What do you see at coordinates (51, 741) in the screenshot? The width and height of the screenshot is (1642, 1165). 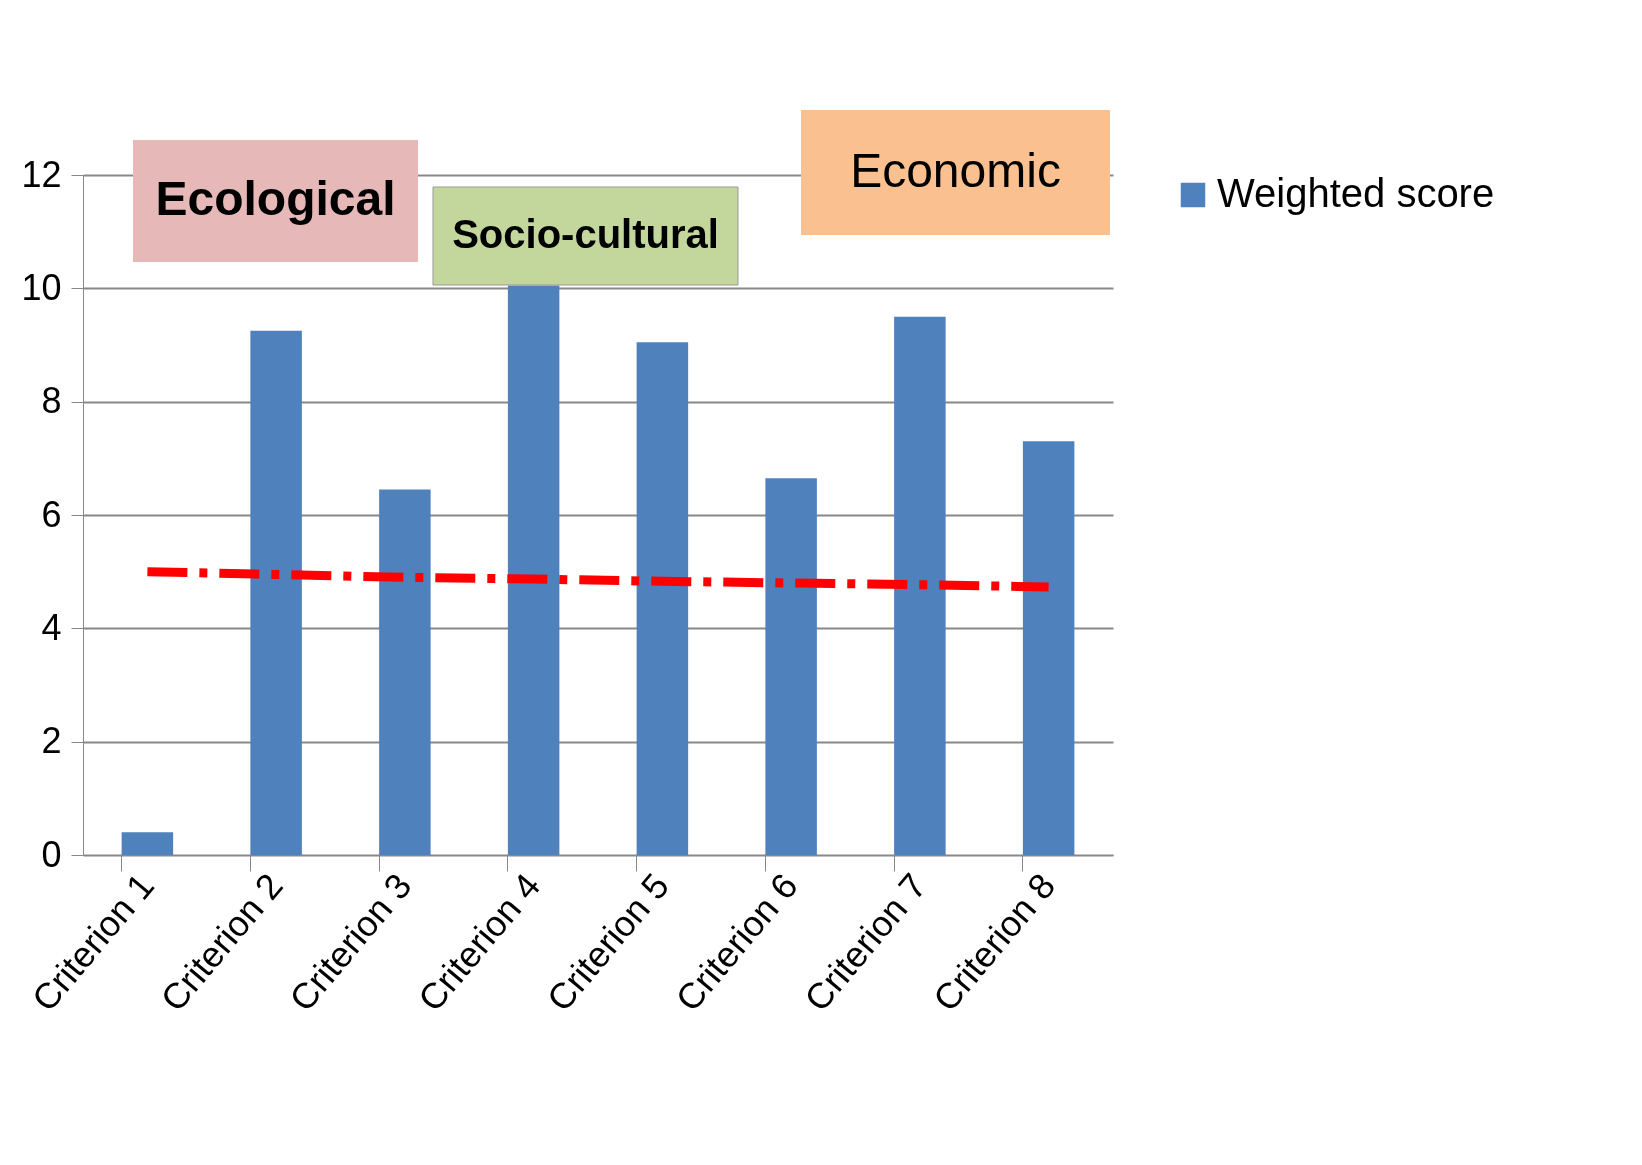 I see `y-tick-label: 2` at bounding box center [51, 741].